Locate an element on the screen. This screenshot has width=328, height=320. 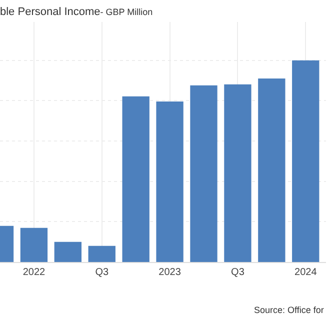
x-tick-label: 2023 is located at coordinates (170, 272).